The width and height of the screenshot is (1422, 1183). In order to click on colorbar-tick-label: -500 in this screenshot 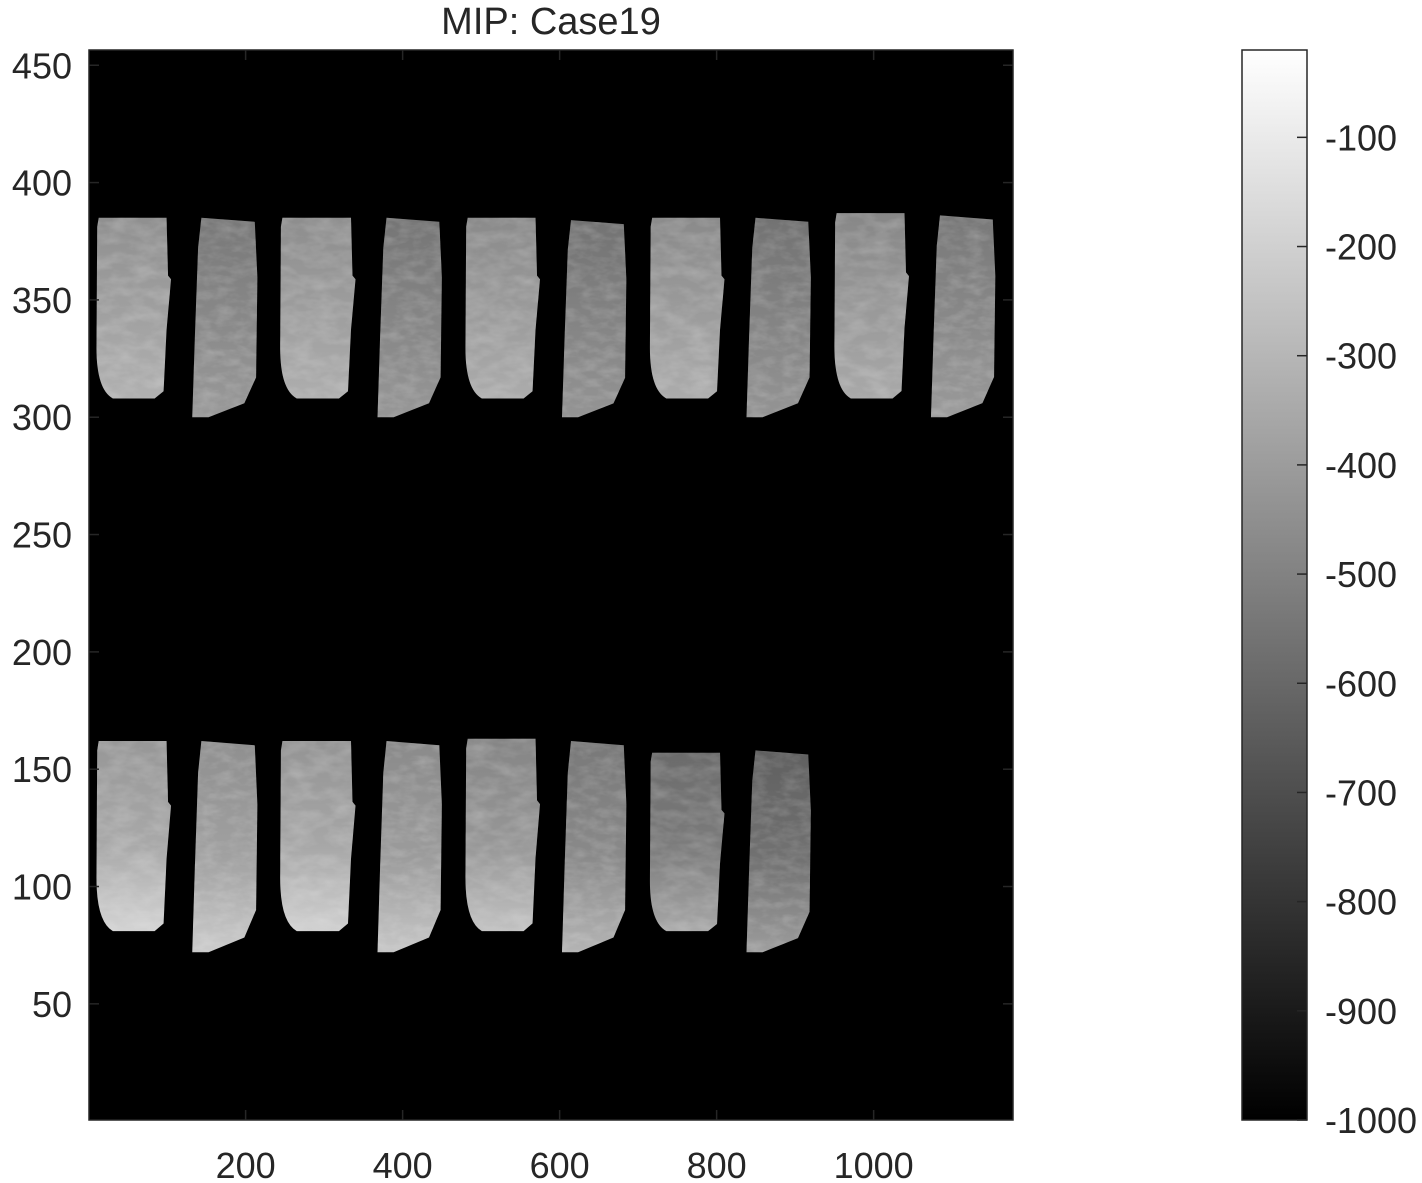, I will do `click(1361, 574)`.